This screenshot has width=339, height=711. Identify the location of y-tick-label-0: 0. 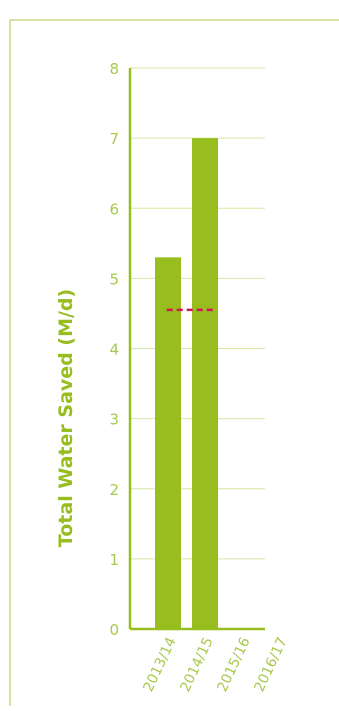
(114, 630).